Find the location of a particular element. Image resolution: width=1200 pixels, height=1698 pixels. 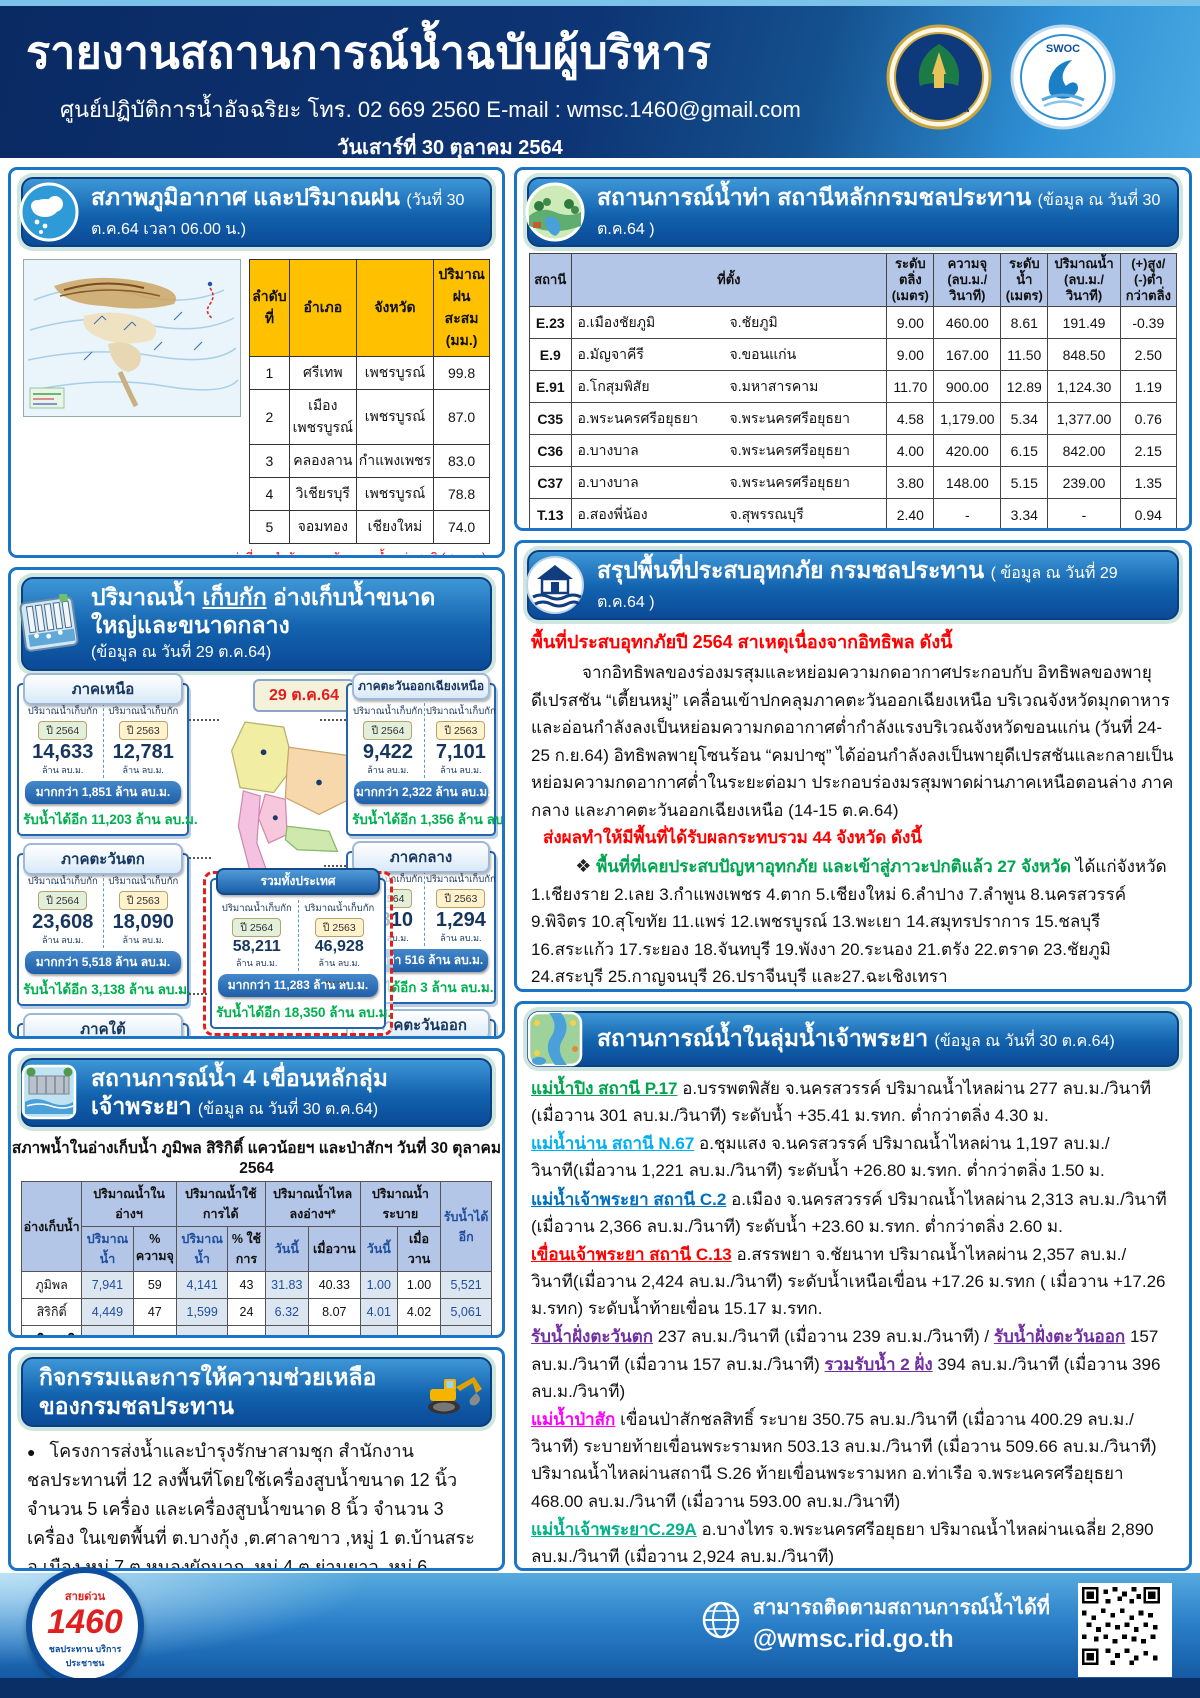

river-station-name: แม่น้ำน่าน สถานี N.67 is located at coordinates (613, 1144).